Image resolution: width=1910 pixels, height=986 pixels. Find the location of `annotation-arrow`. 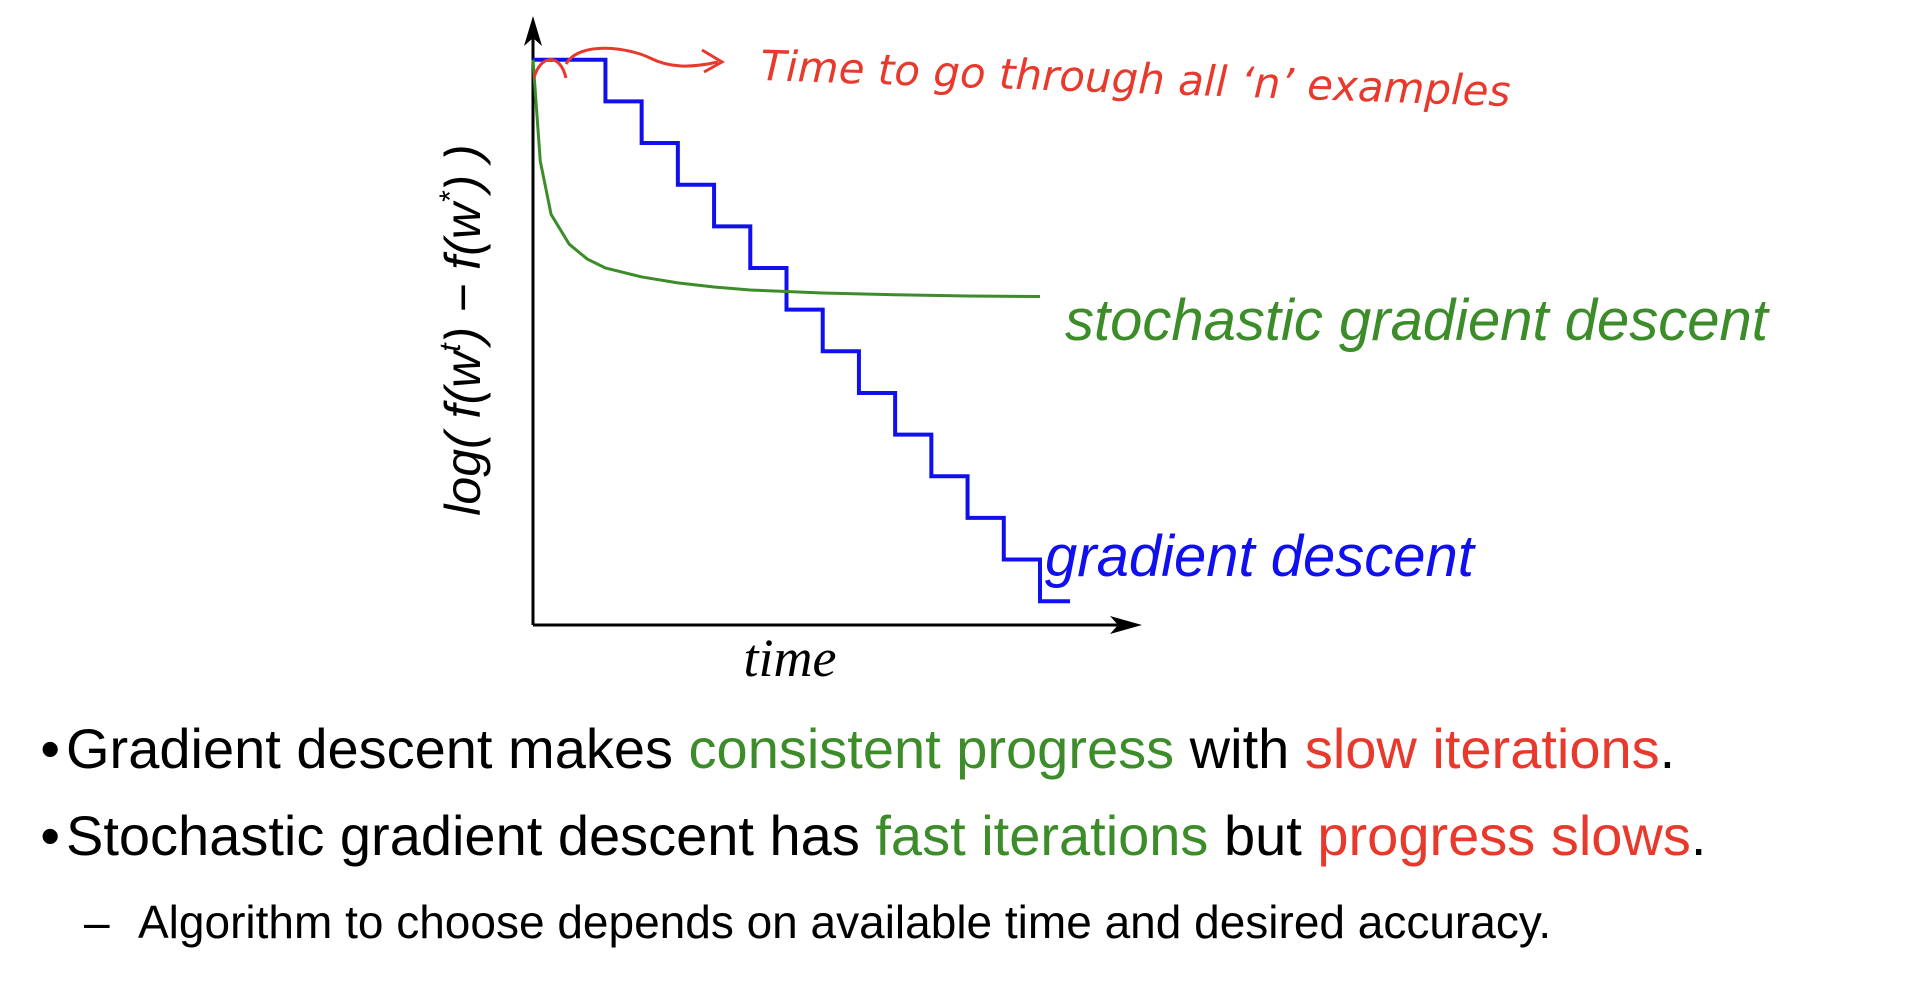

annotation-arrow is located at coordinates (641, 57).